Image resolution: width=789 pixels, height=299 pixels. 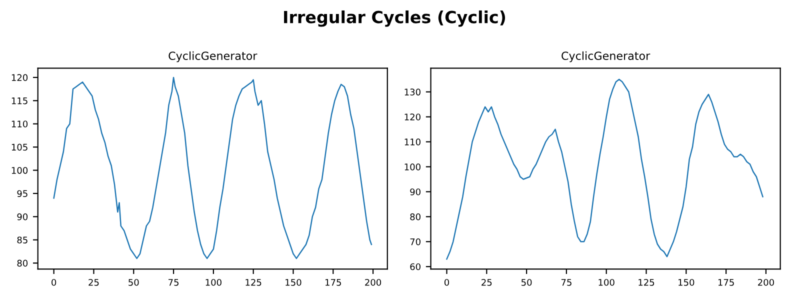 What do you see at coordinates (415, 266) in the screenshot?
I see `y-tick-label: 60` at bounding box center [415, 266].